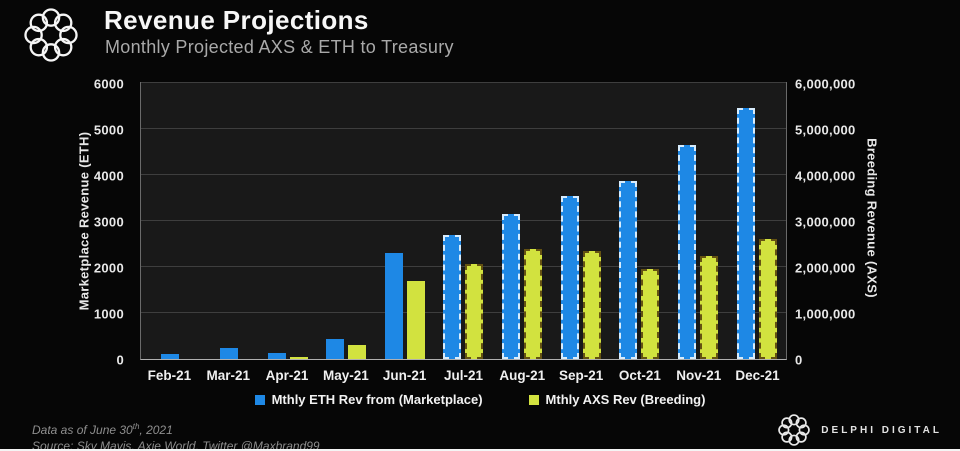 This screenshot has height=451, width=960. I want to click on axis-tick-label: 3000, so click(108, 222).